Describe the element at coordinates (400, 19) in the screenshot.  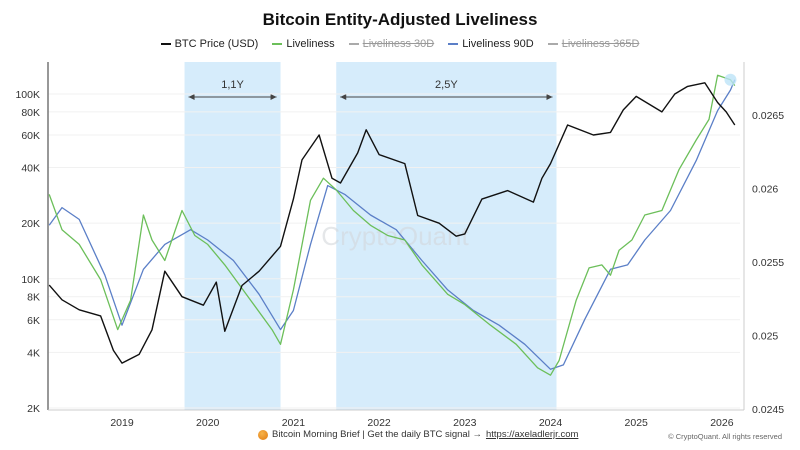
I see `chart-title: Bitcoin Entity-Adjusted Liveliness` at that location.